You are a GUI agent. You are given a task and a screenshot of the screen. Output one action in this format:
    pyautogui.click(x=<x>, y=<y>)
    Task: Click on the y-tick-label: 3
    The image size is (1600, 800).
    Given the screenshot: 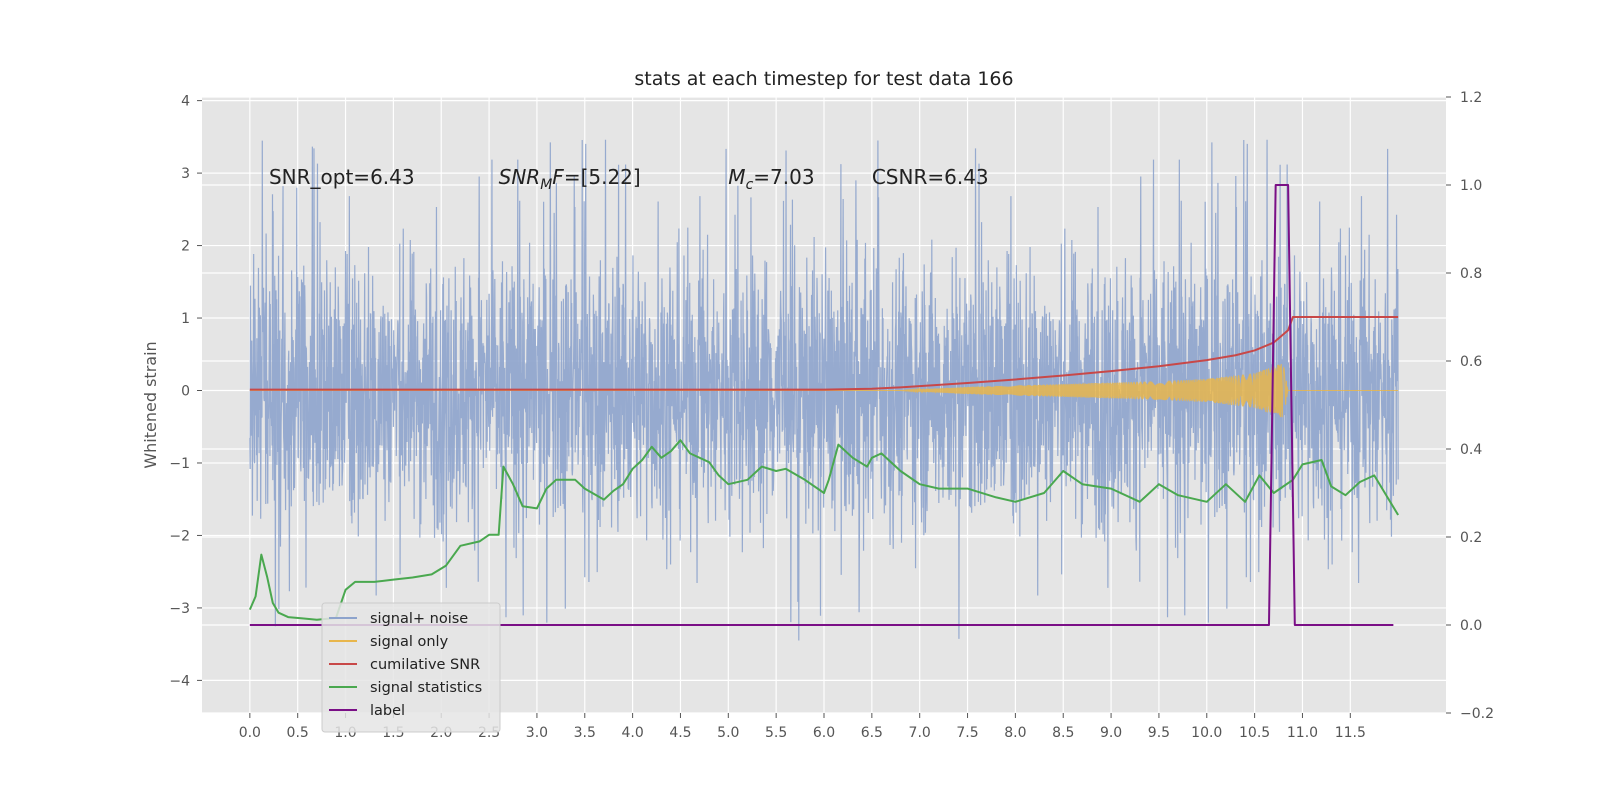 What is the action you would take?
    pyautogui.click(x=185, y=174)
    